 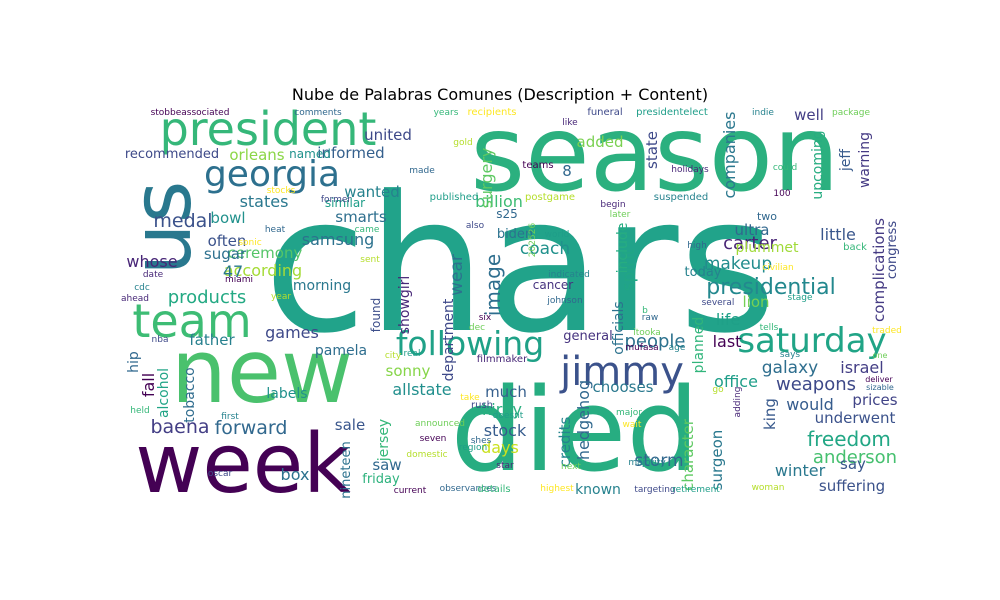 What do you see at coordinates (569, 275) in the screenshot?
I see `word-small-indicated: indicated` at bounding box center [569, 275].